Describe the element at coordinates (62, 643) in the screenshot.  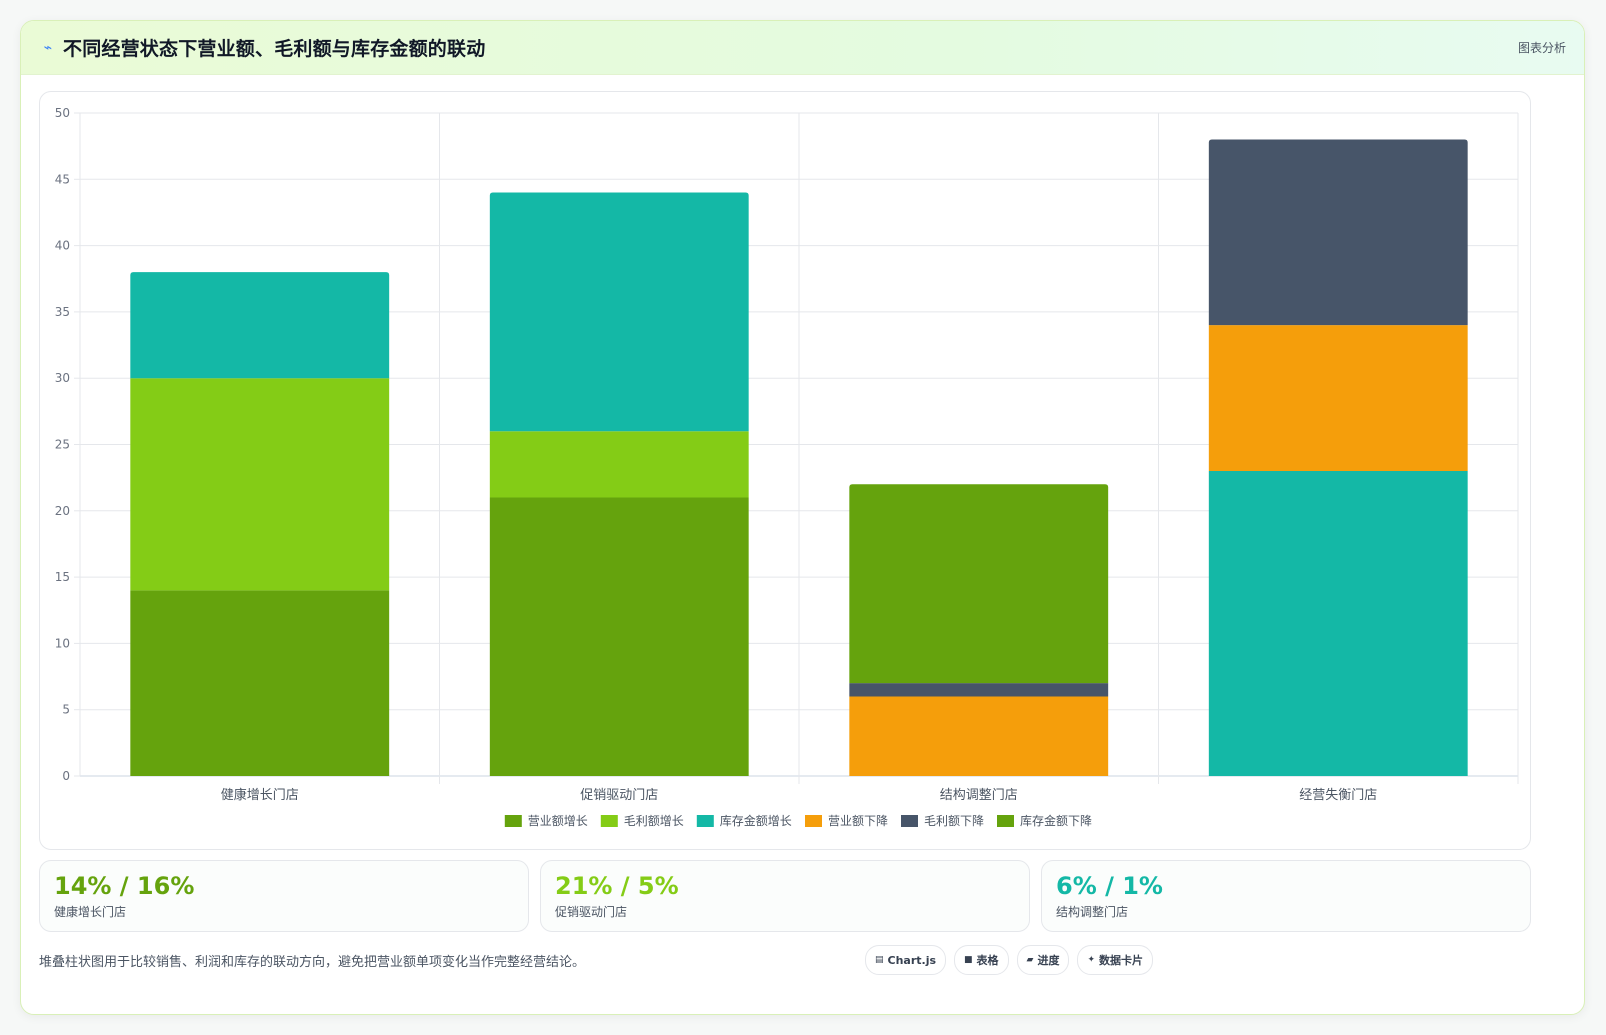
I see `y-tick-label: 10` at that location.